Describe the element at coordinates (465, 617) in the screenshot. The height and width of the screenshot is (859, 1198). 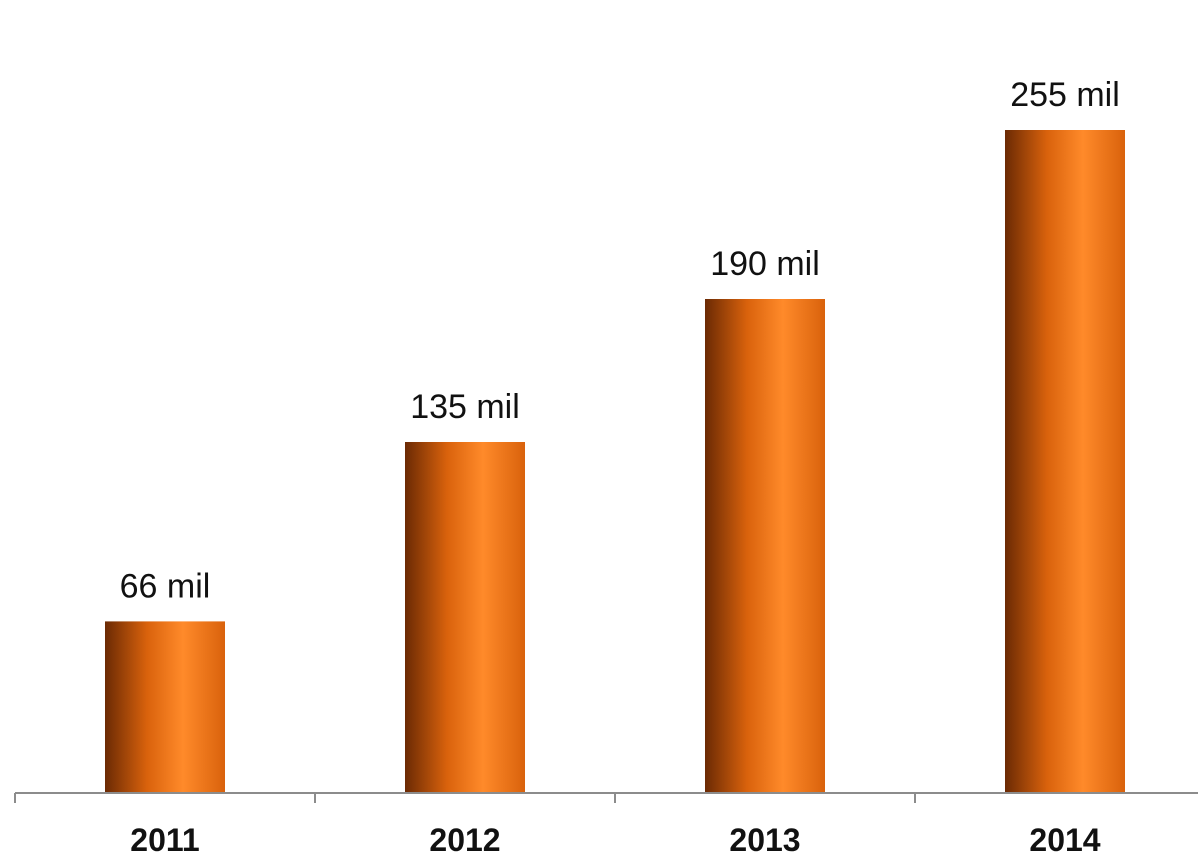
I see `bar-2012` at that location.